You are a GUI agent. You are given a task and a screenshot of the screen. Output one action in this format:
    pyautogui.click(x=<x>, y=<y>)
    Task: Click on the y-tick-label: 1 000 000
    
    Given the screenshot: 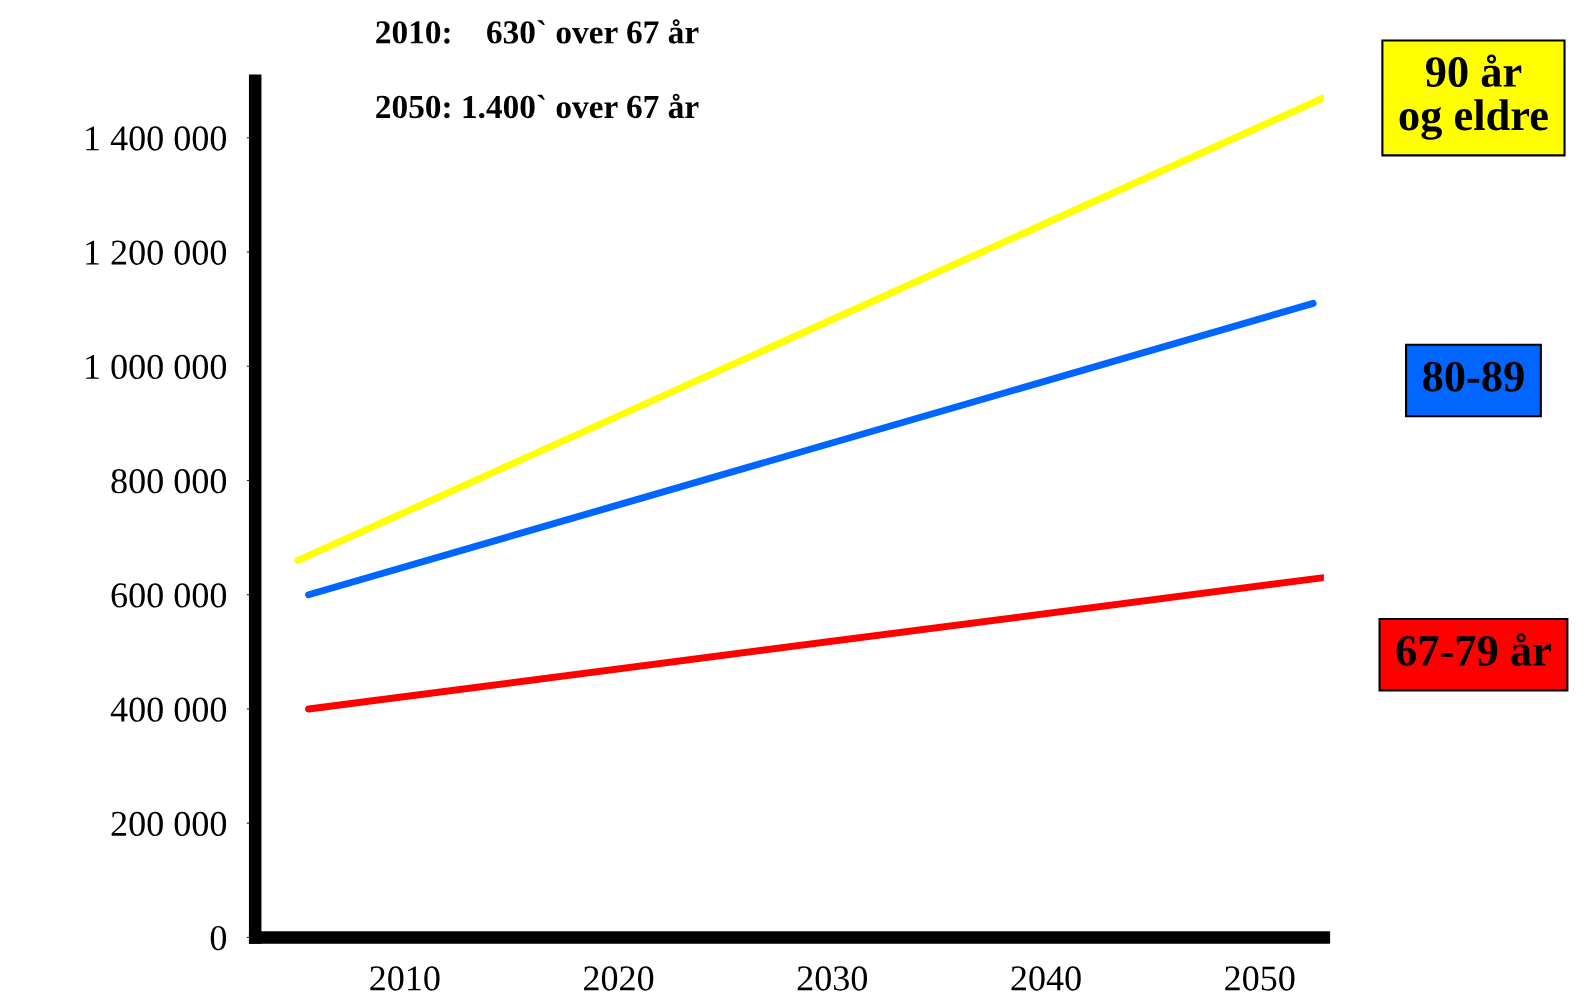 What is the action you would take?
    pyautogui.click(x=156, y=367)
    